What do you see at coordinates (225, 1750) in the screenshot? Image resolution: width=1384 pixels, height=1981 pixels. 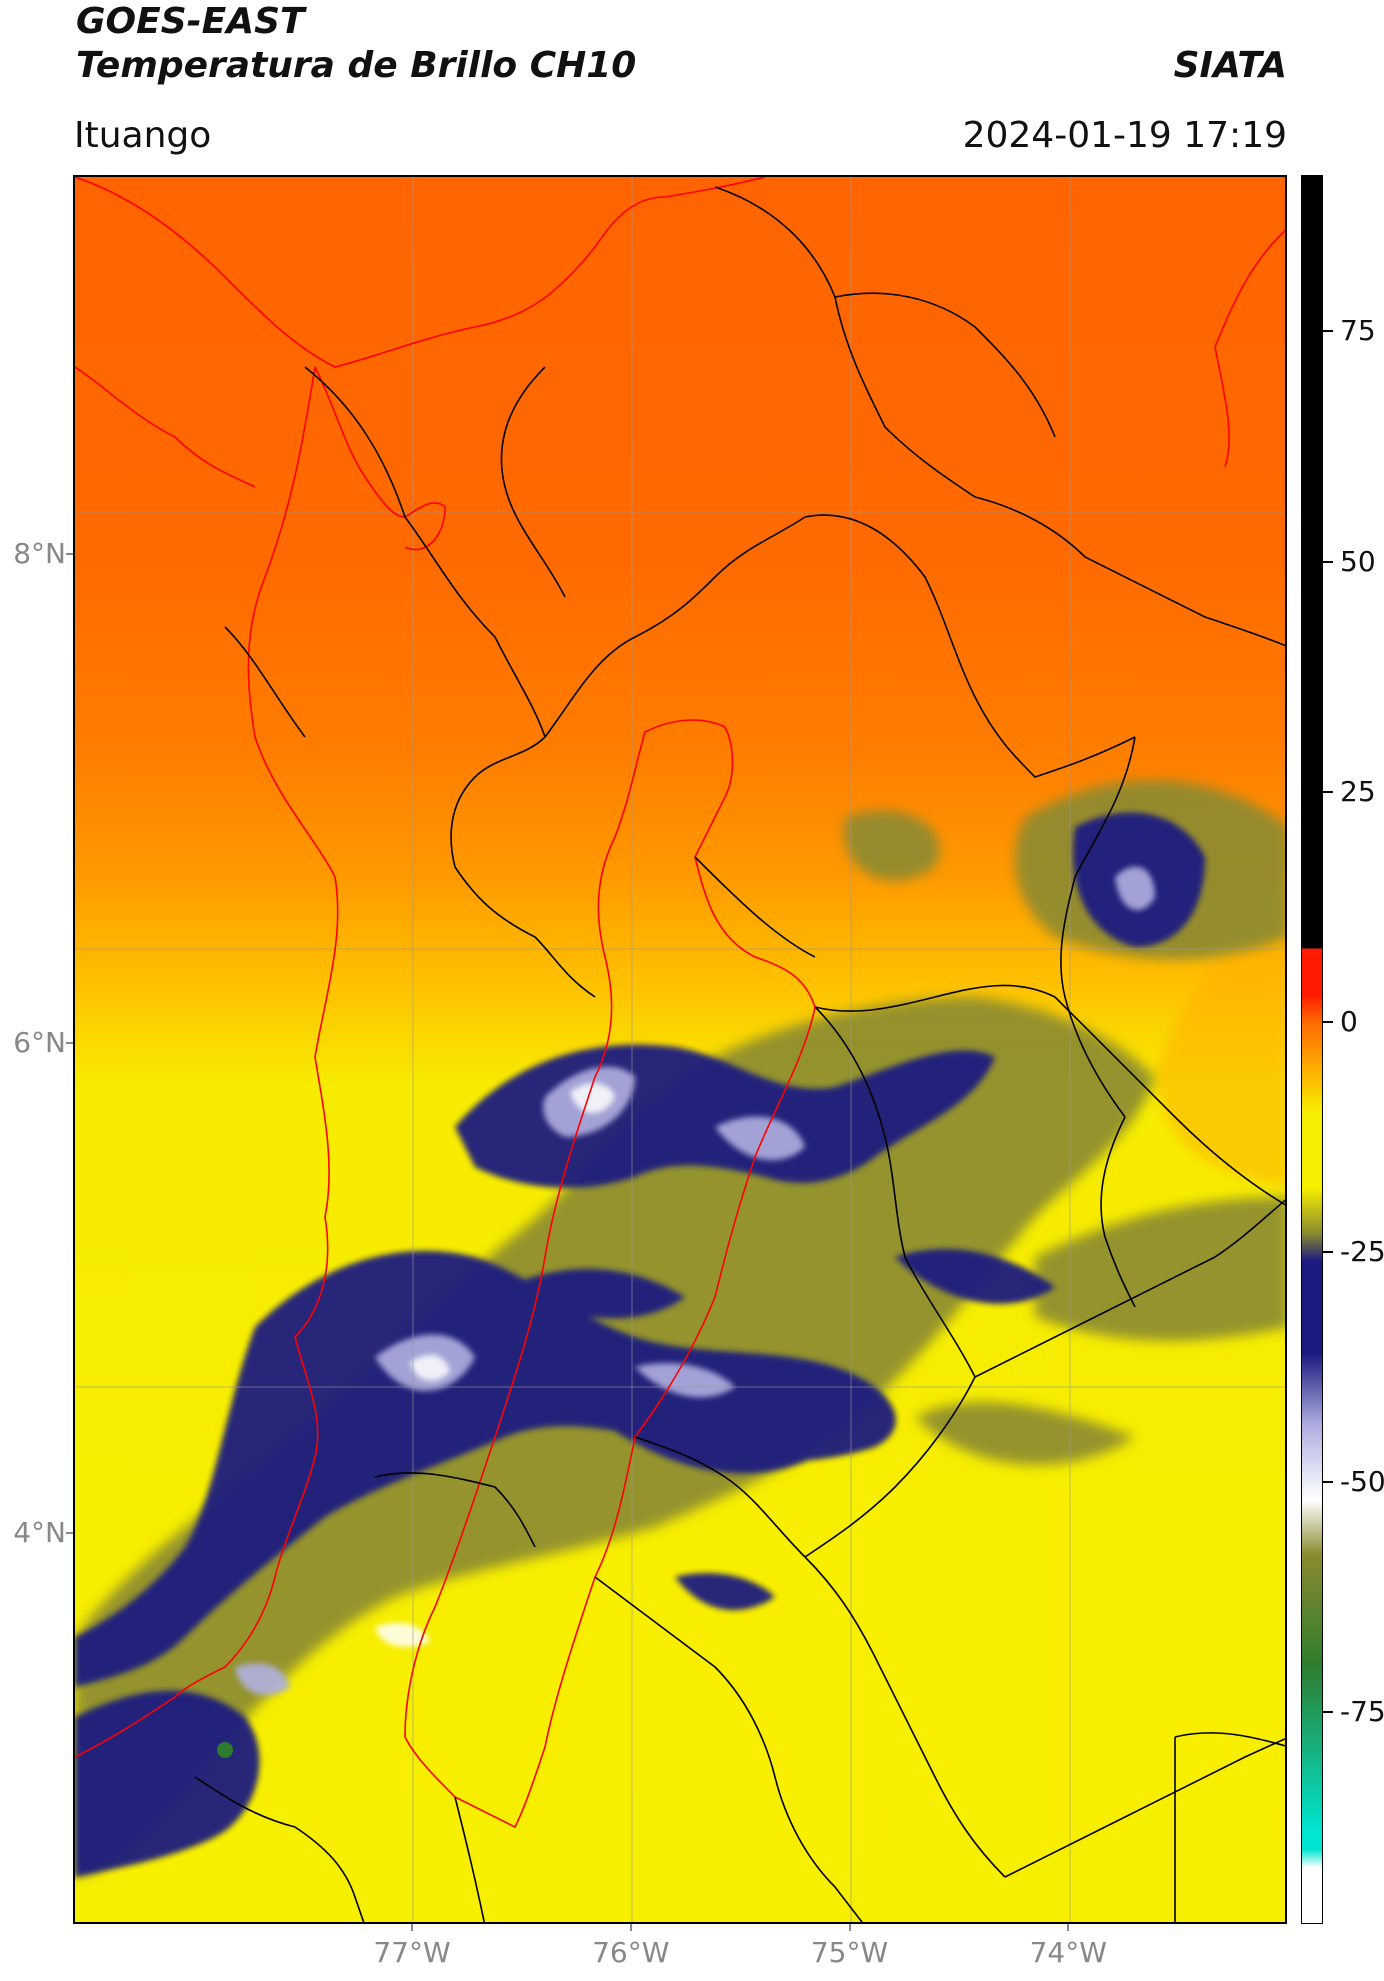 I see `cloud-green-core` at bounding box center [225, 1750].